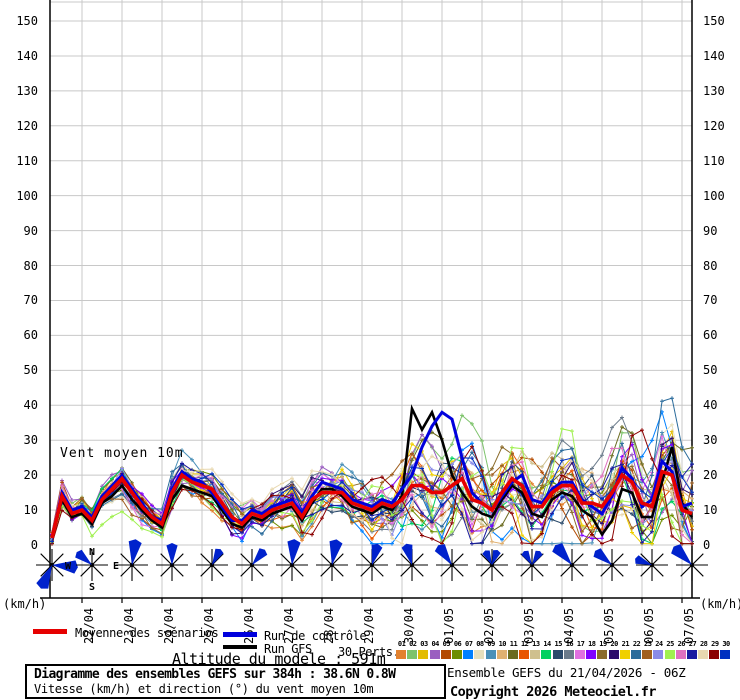  Describe the element at coordinates (710, 265) in the screenshot. I see `y-tick-label-right: 80` at that location.